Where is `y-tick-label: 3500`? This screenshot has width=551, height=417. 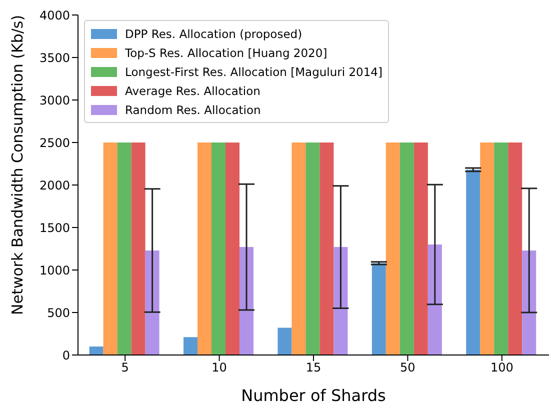
y-tick-label: 3500 is located at coordinates (54, 57).